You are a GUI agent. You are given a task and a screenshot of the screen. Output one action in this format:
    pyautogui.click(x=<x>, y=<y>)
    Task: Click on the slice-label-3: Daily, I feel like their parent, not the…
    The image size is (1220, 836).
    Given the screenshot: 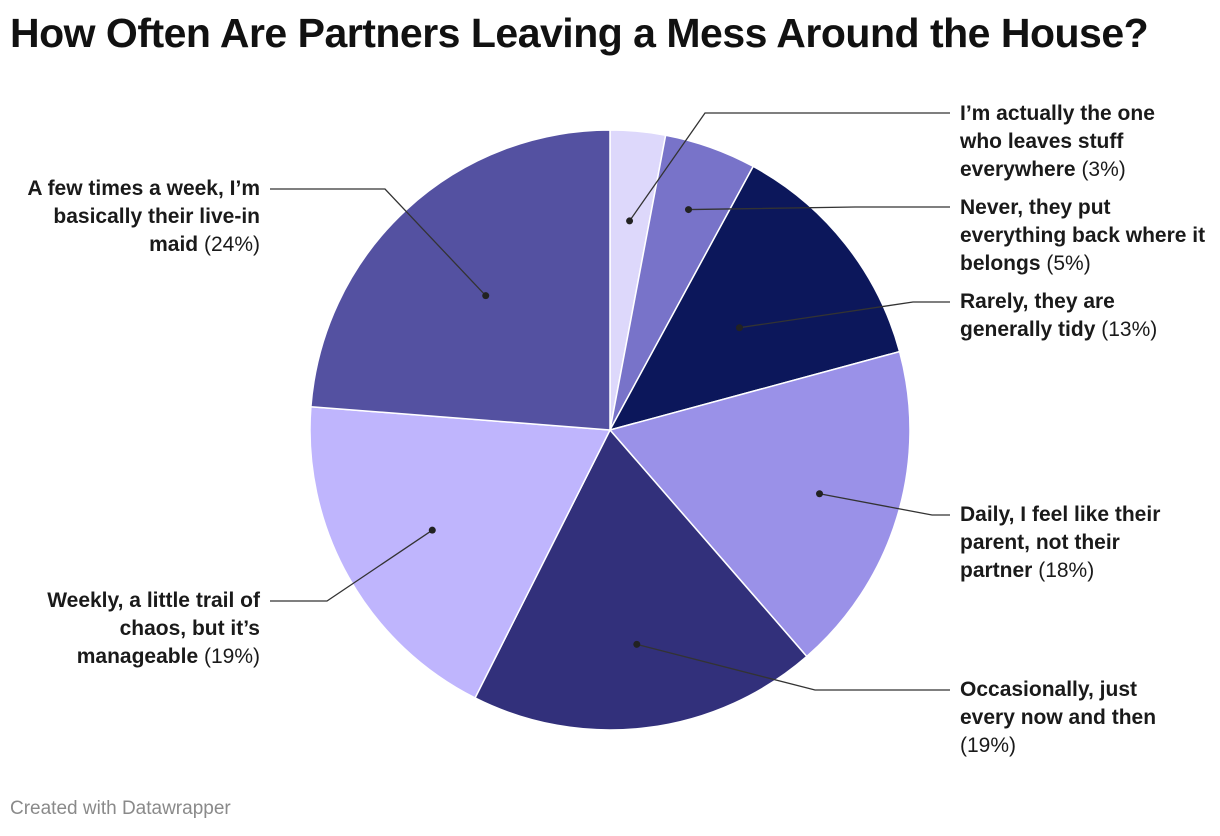 What is the action you would take?
    pyautogui.click(x=1060, y=542)
    